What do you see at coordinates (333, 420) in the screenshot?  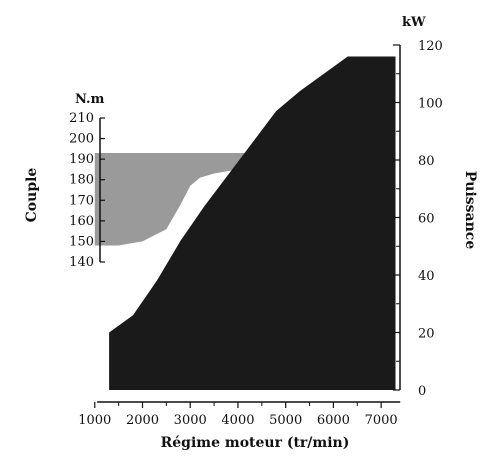 I see `rpm-tick-label: 6000` at bounding box center [333, 420].